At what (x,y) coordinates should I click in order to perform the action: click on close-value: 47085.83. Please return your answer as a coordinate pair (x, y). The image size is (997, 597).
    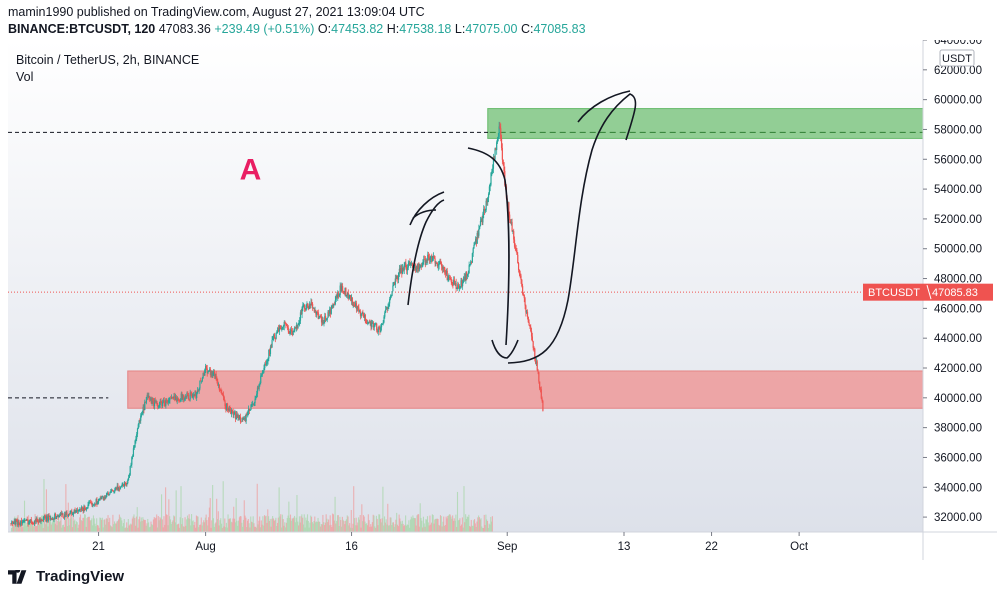
    Looking at the image, I should click on (559, 29).